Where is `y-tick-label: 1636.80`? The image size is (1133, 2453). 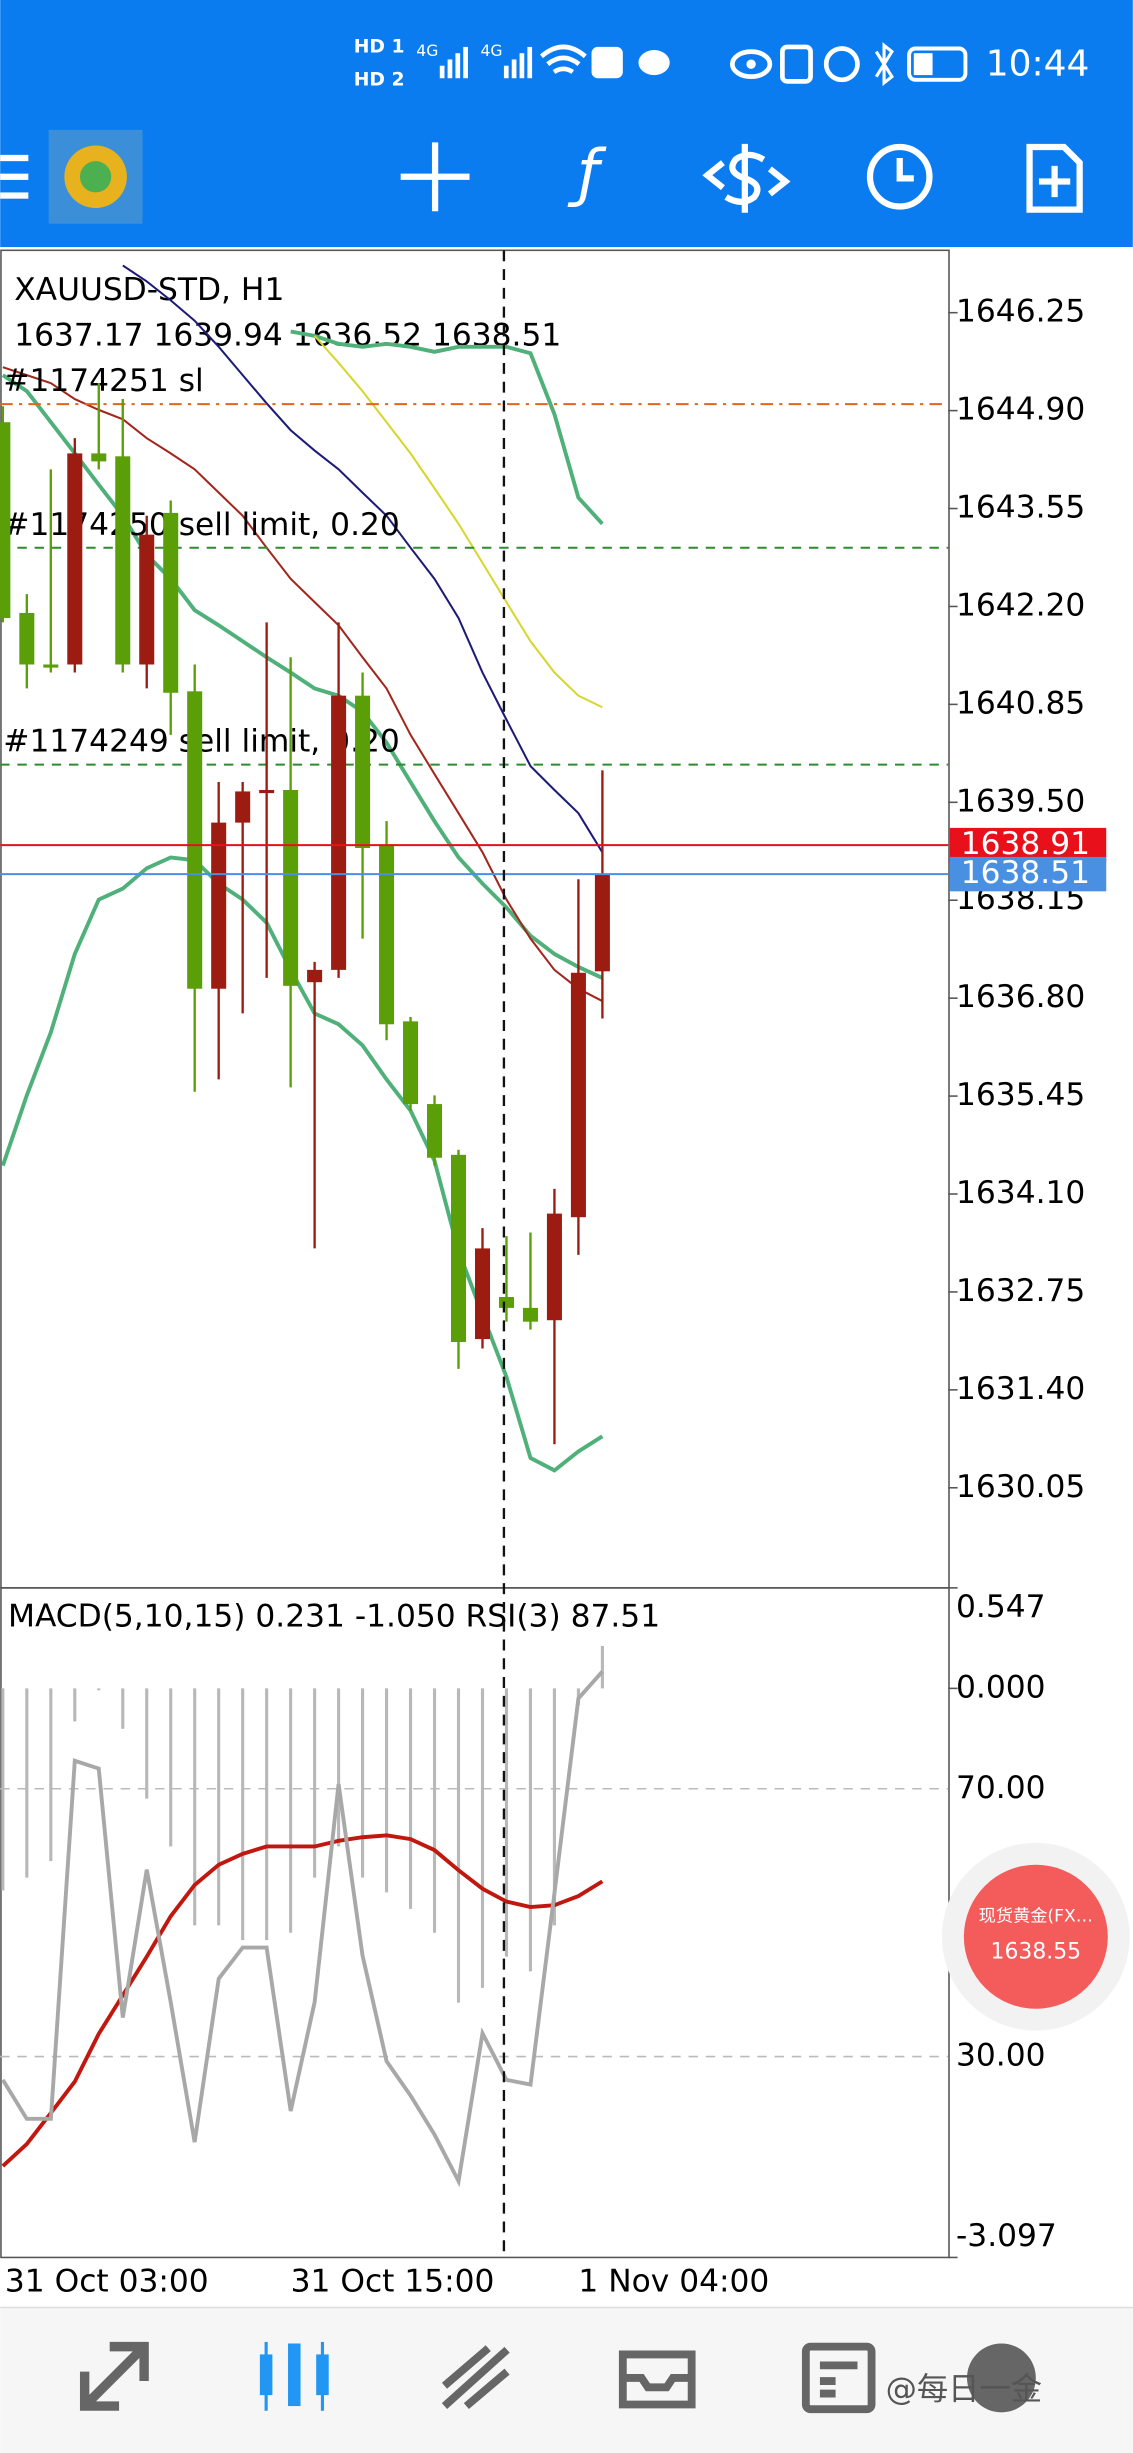
y-tick-label: 1636.80 is located at coordinates (1020, 997).